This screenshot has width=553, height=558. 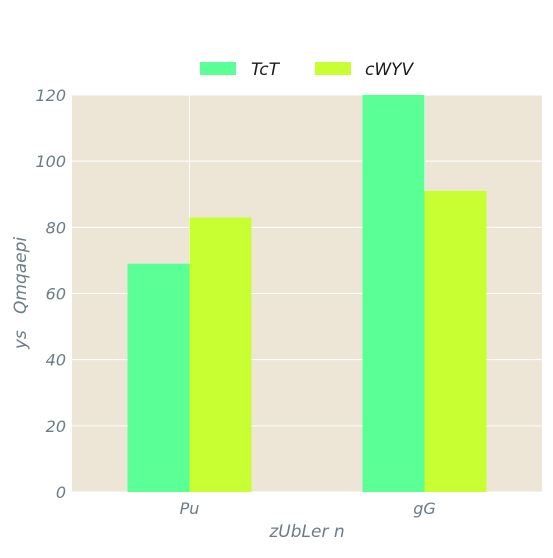 I want to click on y-axis: 0 20 40 60 80 100 120, so click(x=50, y=294).